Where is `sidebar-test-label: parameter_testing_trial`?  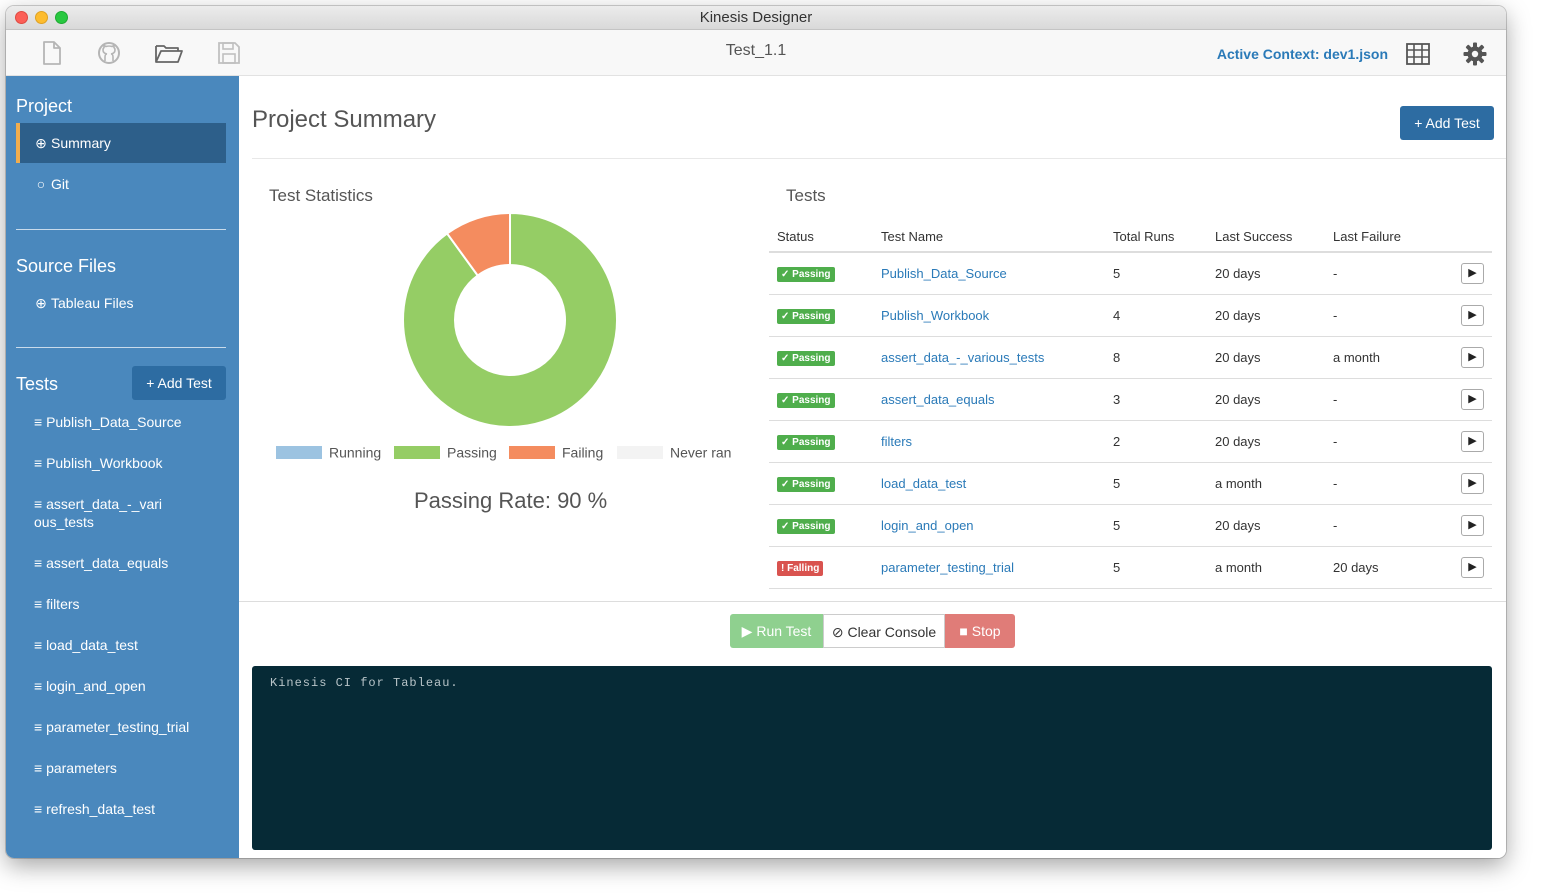
sidebar-test-label: parameter_testing_trial is located at coordinates (118, 727).